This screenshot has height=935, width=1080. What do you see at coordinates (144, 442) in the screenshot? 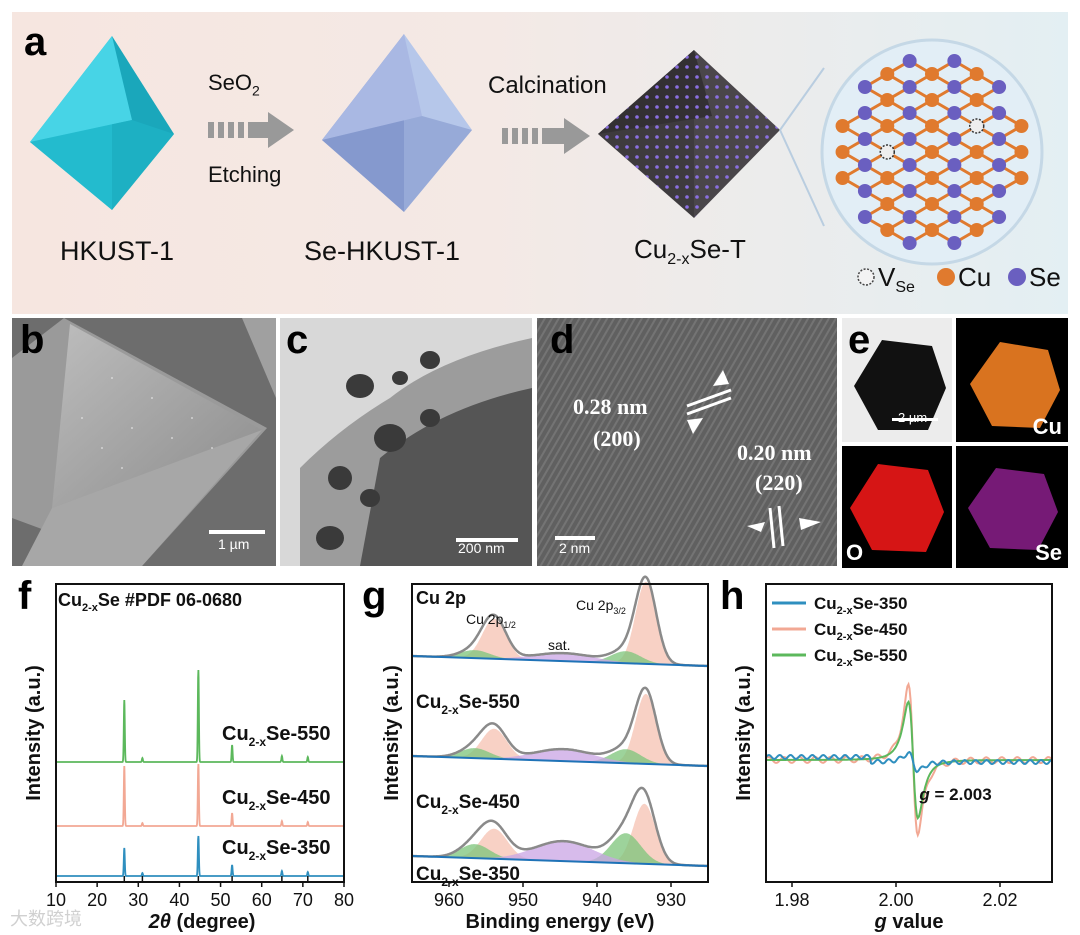
I see `sem-image: 1 µm` at bounding box center [144, 442].